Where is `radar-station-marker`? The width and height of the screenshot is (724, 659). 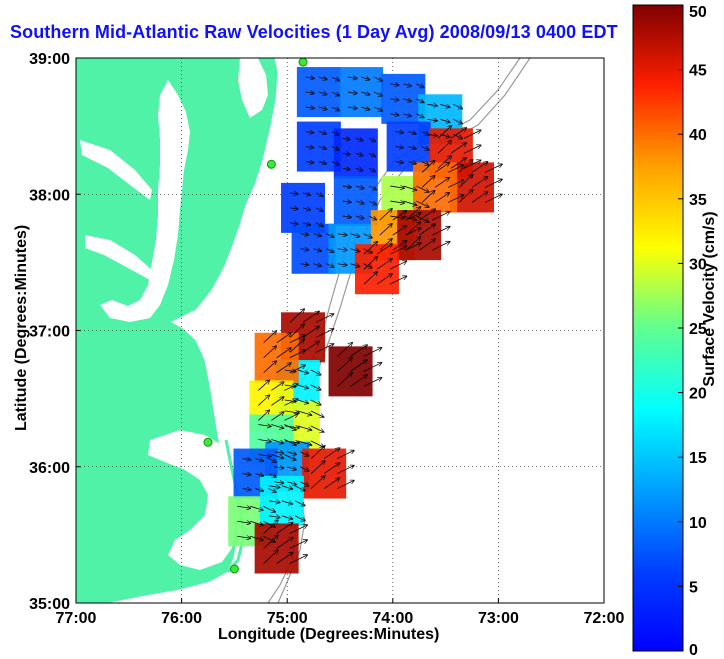
radar-station-marker is located at coordinates (271, 164).